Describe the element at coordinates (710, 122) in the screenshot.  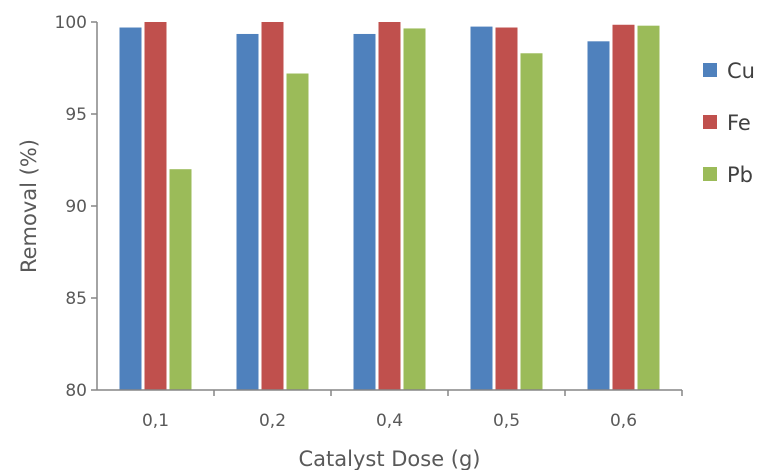
I see `legend-swatch-fe` at that location.